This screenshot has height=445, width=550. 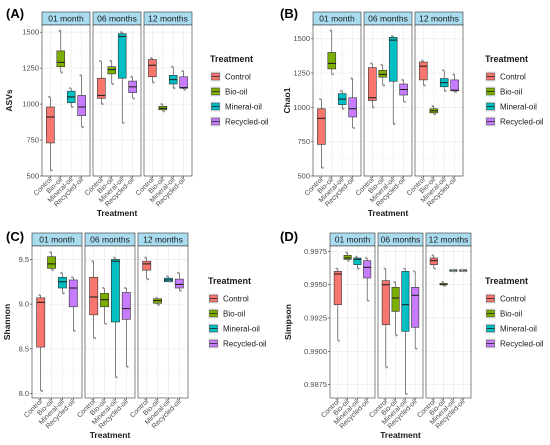 I want to click on y-axis-title: Simpson, so click(x=288, y=322).